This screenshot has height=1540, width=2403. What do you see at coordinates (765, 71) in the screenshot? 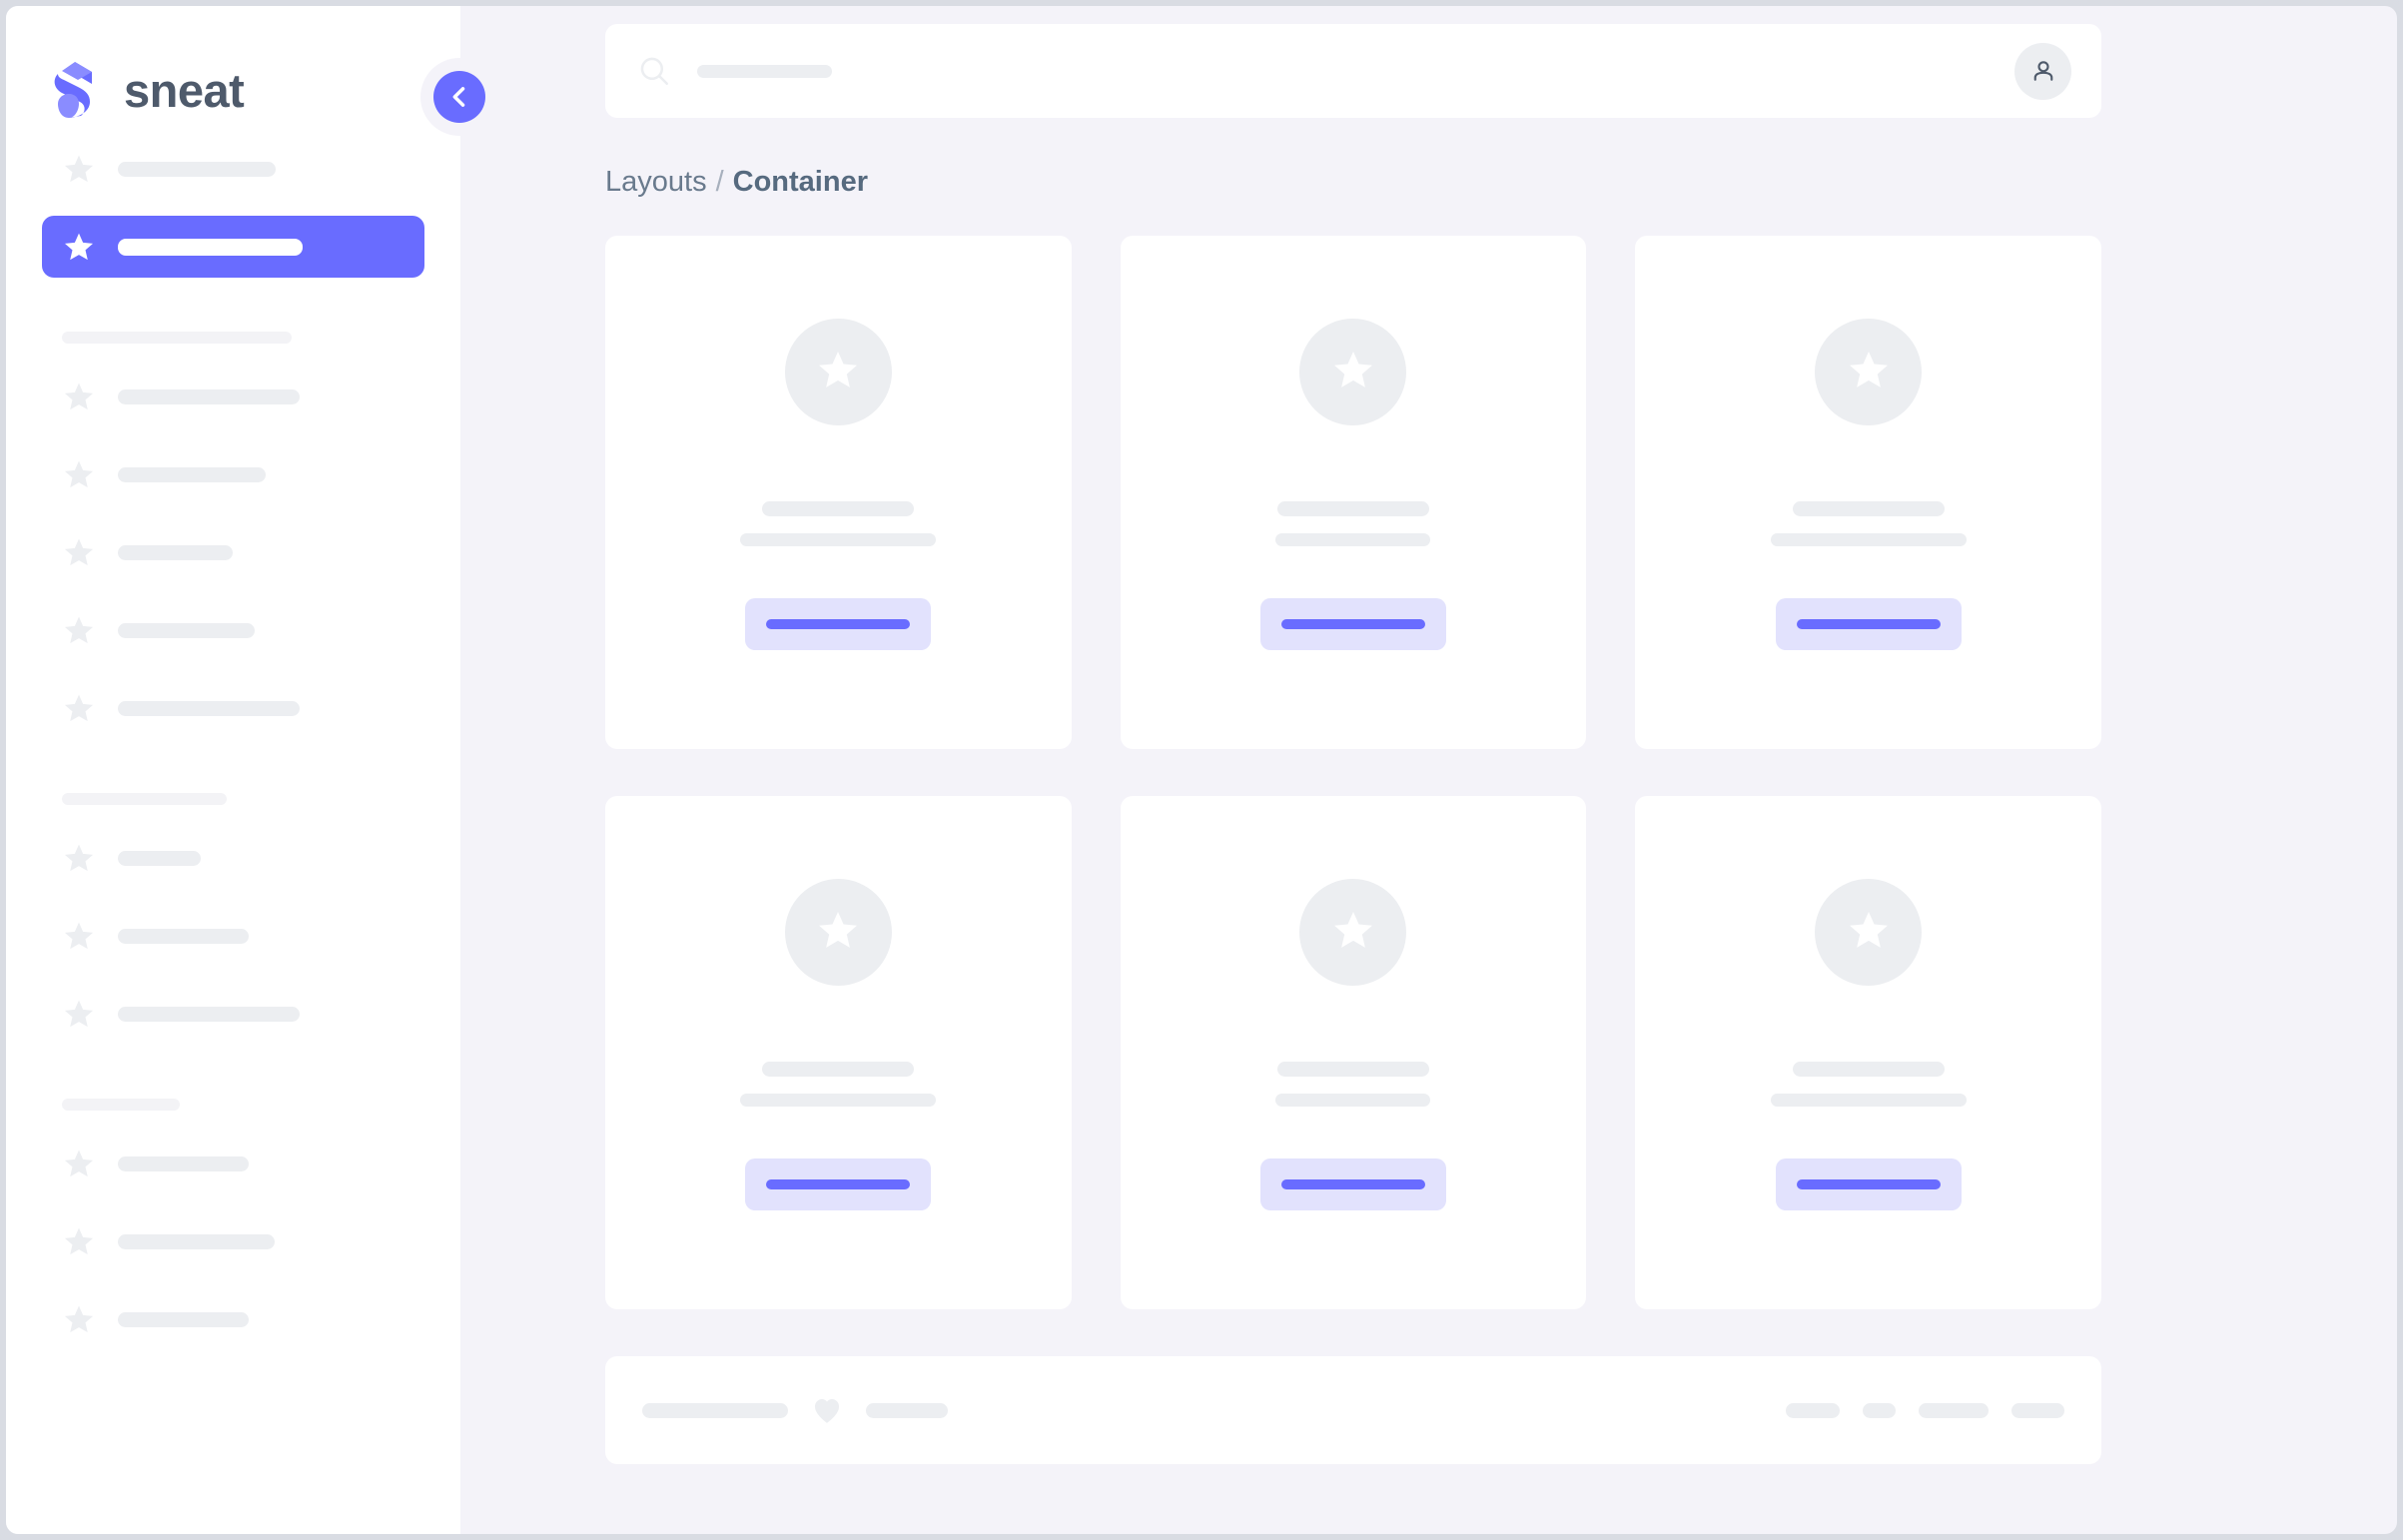
I see `search-input` at bounding box center [765, 71].